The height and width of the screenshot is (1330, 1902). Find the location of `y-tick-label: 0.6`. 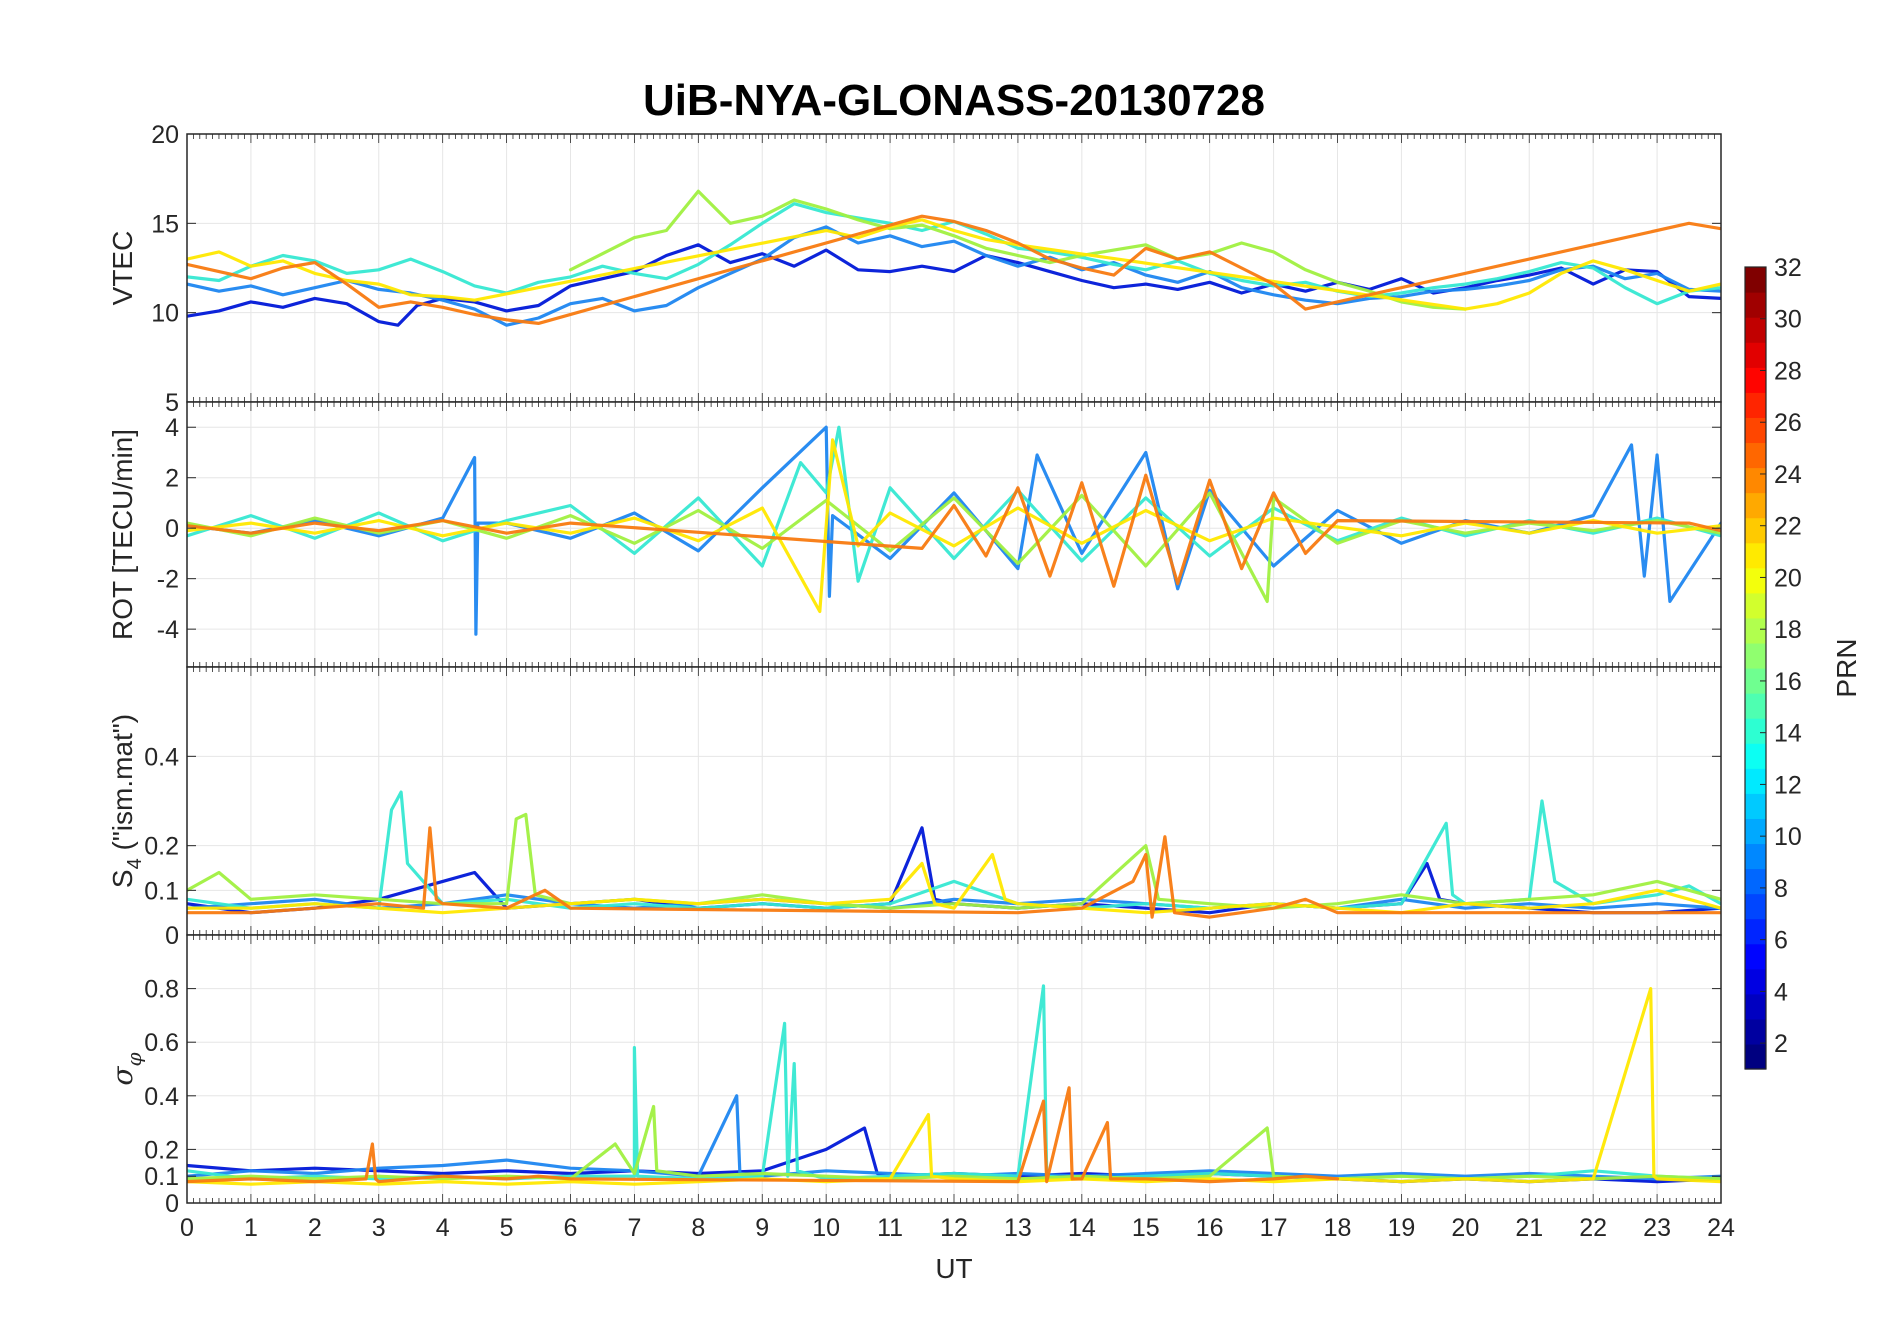

y-tick-label: 0.6 is located at coordinates (161, 1043).